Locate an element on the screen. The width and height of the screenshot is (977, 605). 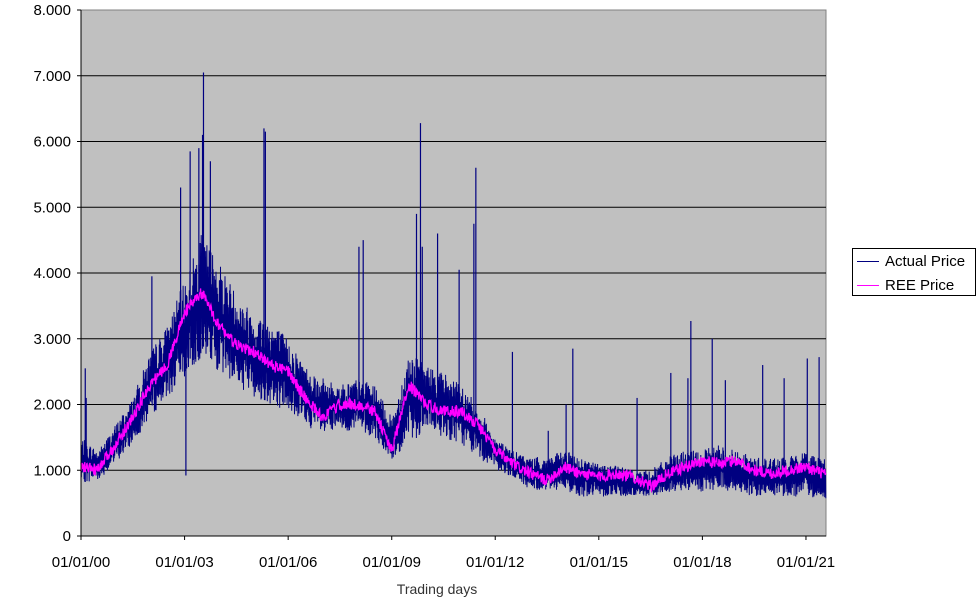
x-tick-label: 01/01/15 is located at coordinates (599, 562).